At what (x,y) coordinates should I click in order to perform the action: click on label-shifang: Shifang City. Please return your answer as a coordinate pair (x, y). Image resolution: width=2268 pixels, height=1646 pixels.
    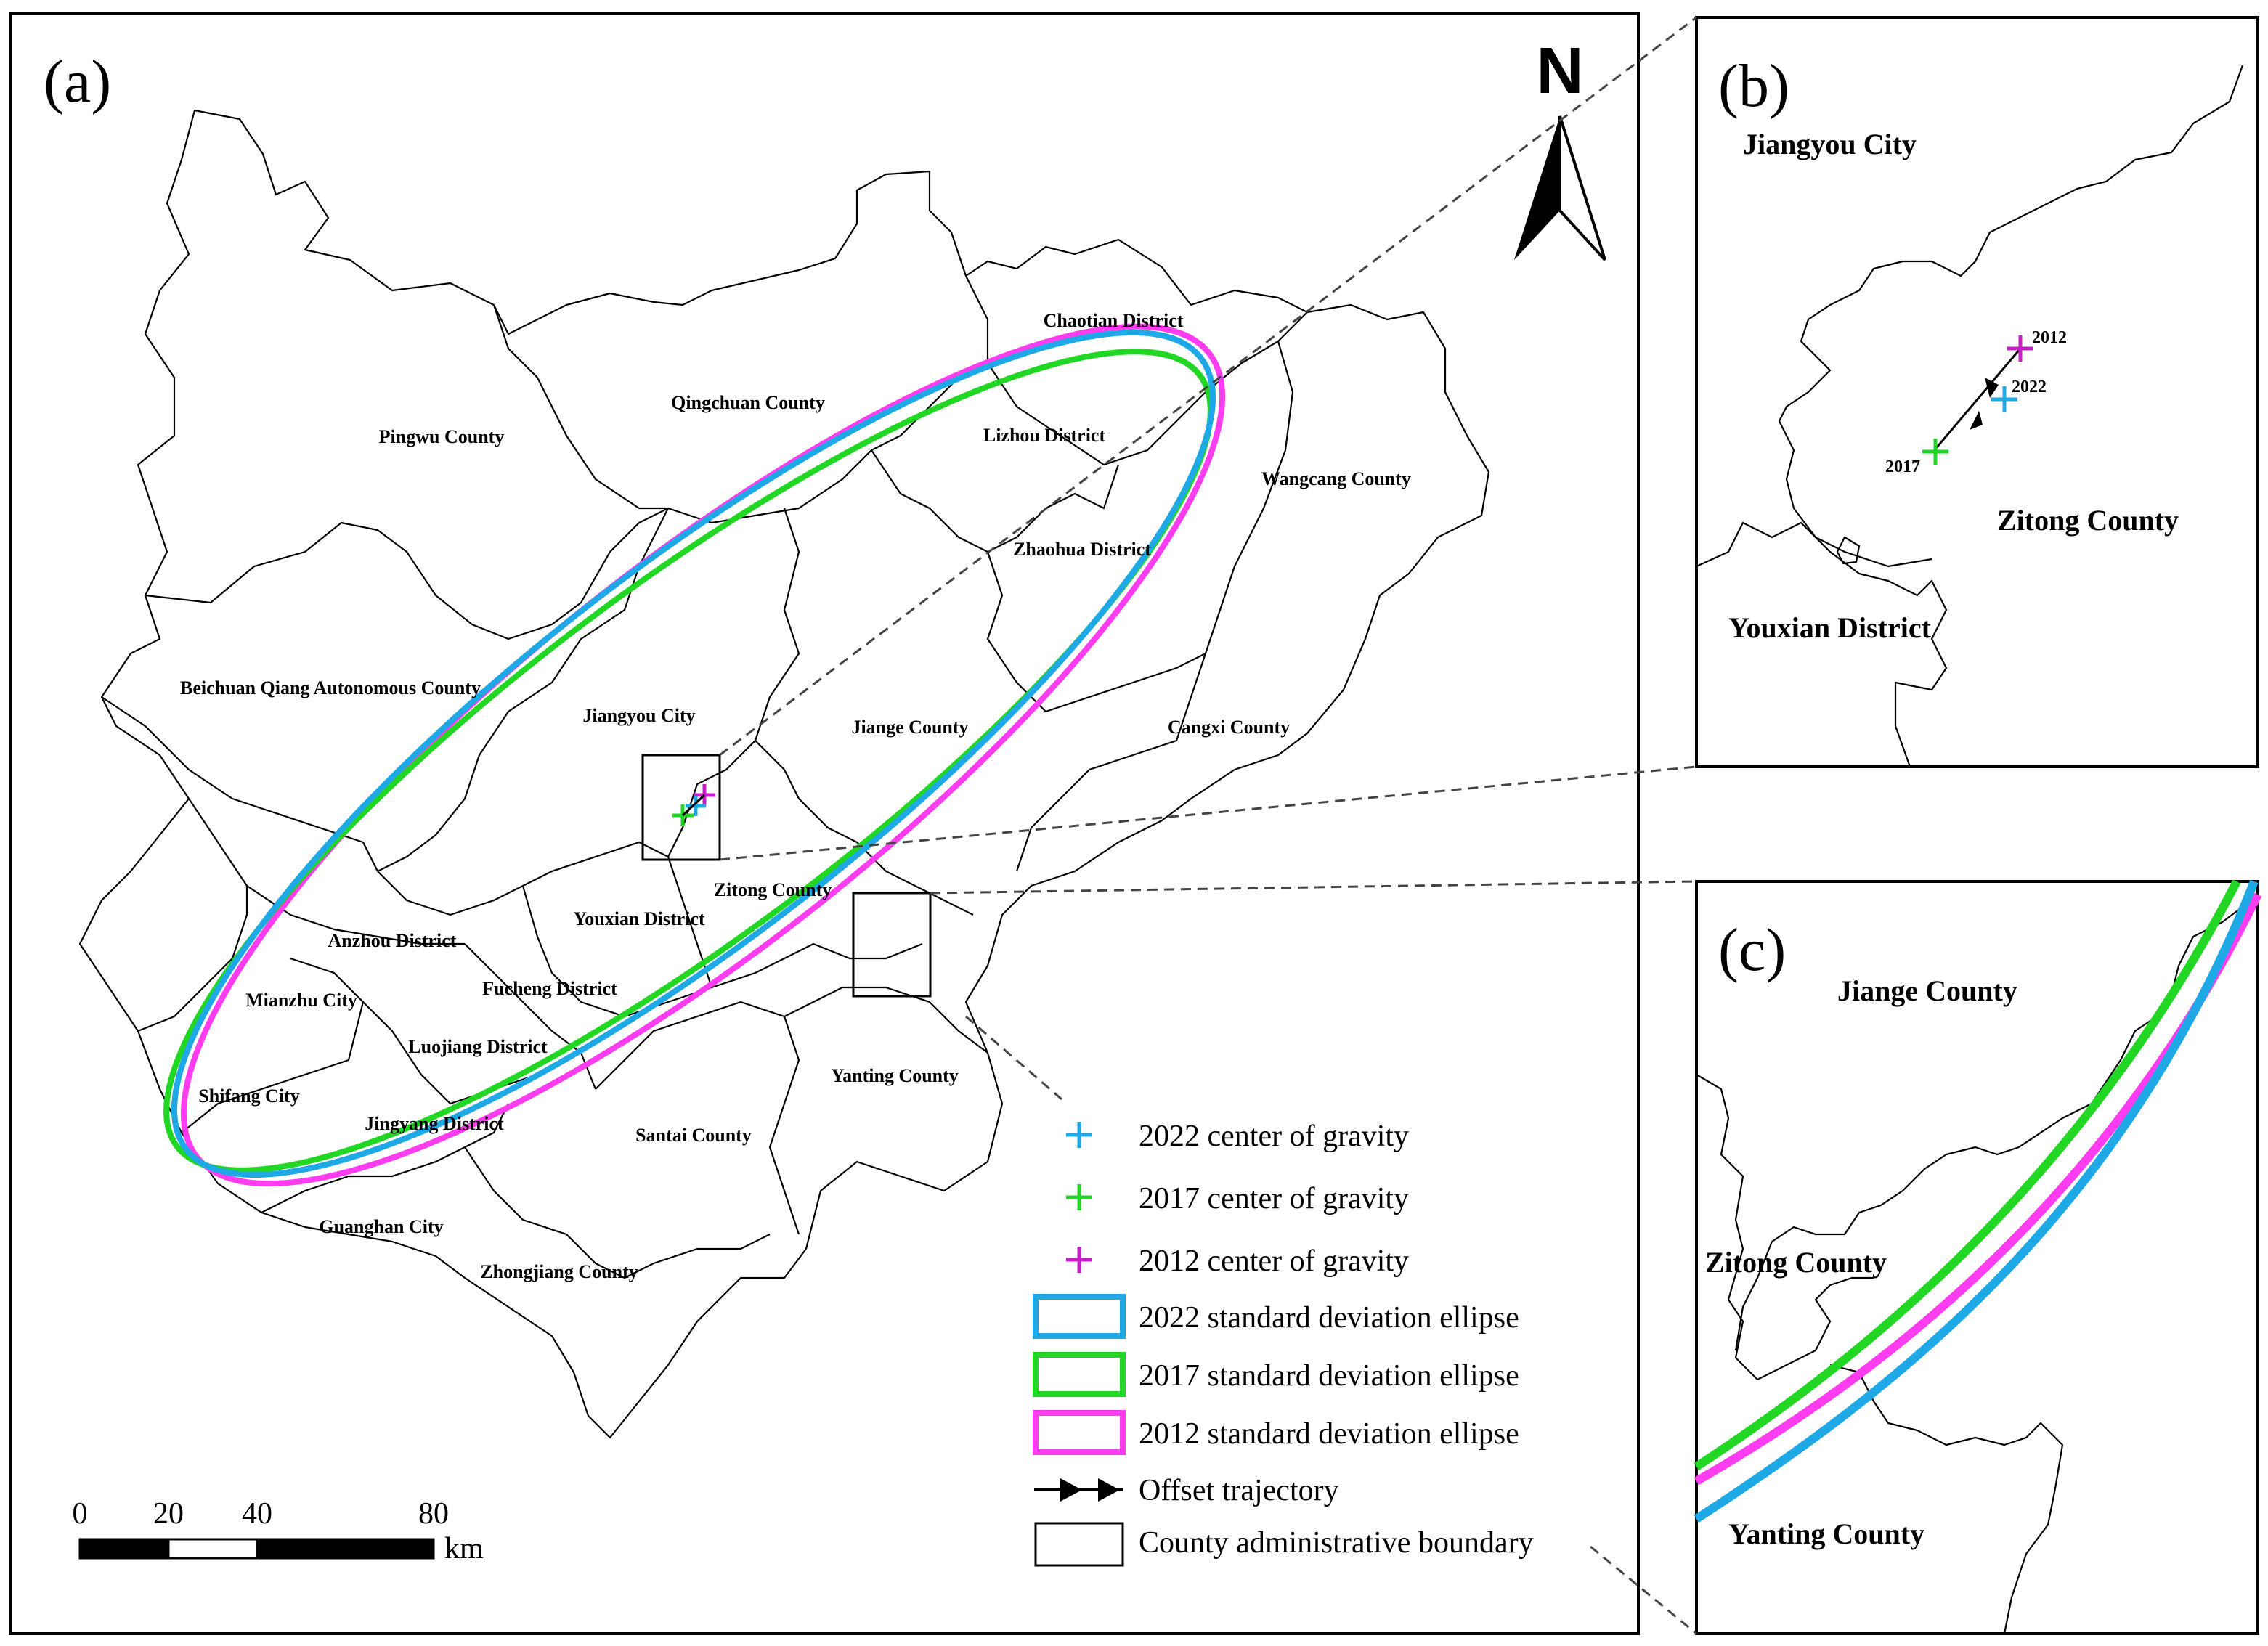
    Looking at the image, I should click on (248, 1096).